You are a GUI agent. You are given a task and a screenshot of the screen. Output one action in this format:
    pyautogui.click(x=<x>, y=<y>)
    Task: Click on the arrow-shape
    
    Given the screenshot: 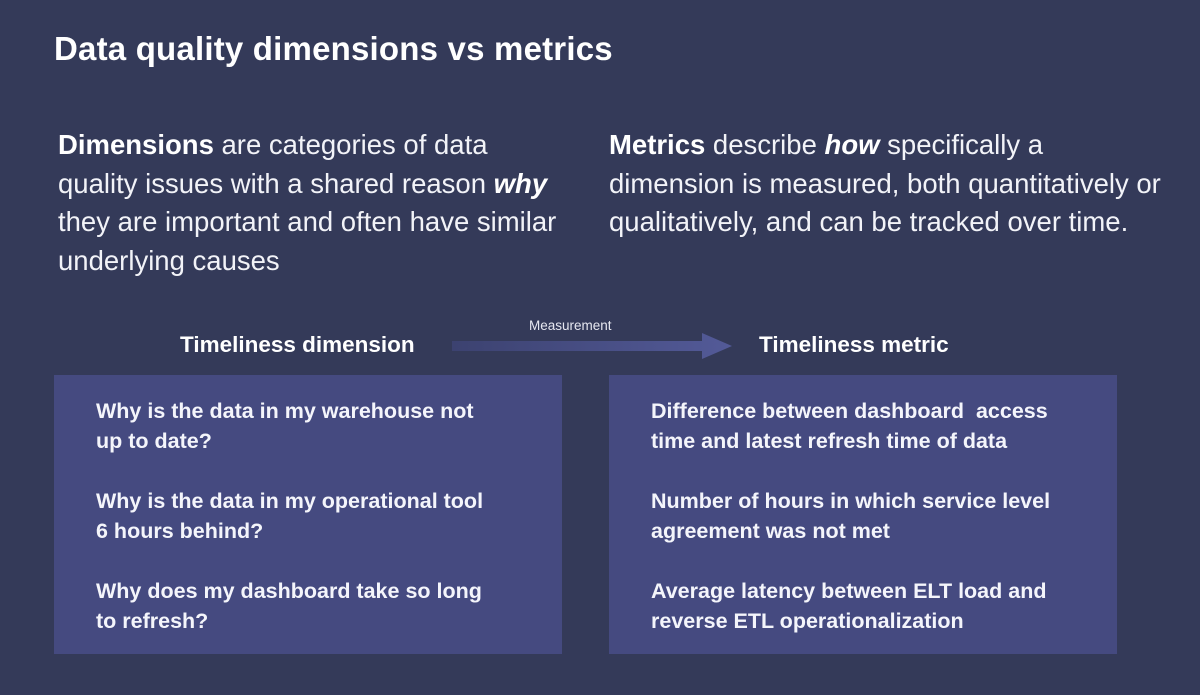 What is the action you would take?
    pyautogui.click(x=592, y=346)
    